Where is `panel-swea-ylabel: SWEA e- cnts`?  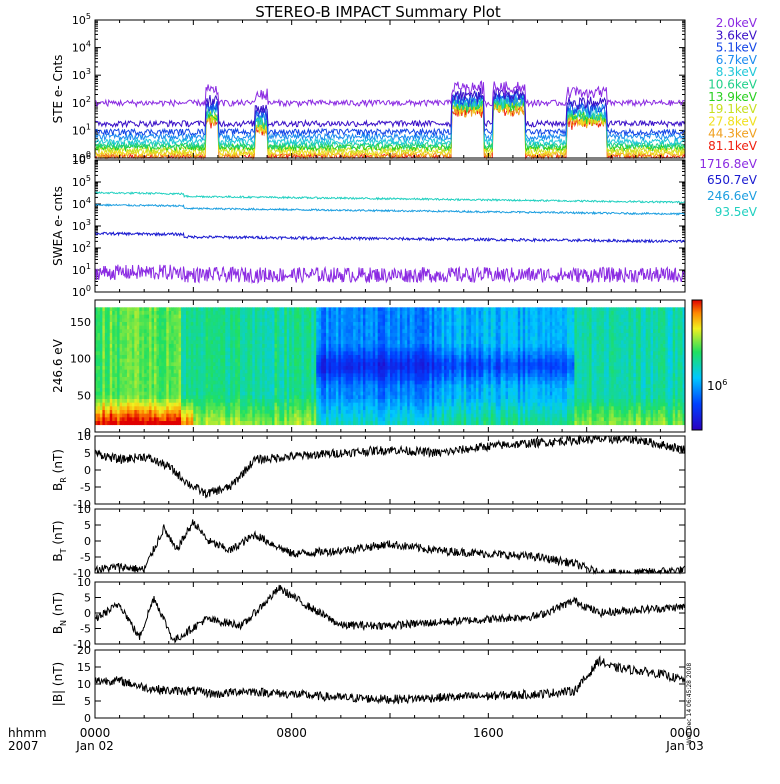 panel-swea-ylabel: SWEA e- cnts is located at coordinates (58, 226).